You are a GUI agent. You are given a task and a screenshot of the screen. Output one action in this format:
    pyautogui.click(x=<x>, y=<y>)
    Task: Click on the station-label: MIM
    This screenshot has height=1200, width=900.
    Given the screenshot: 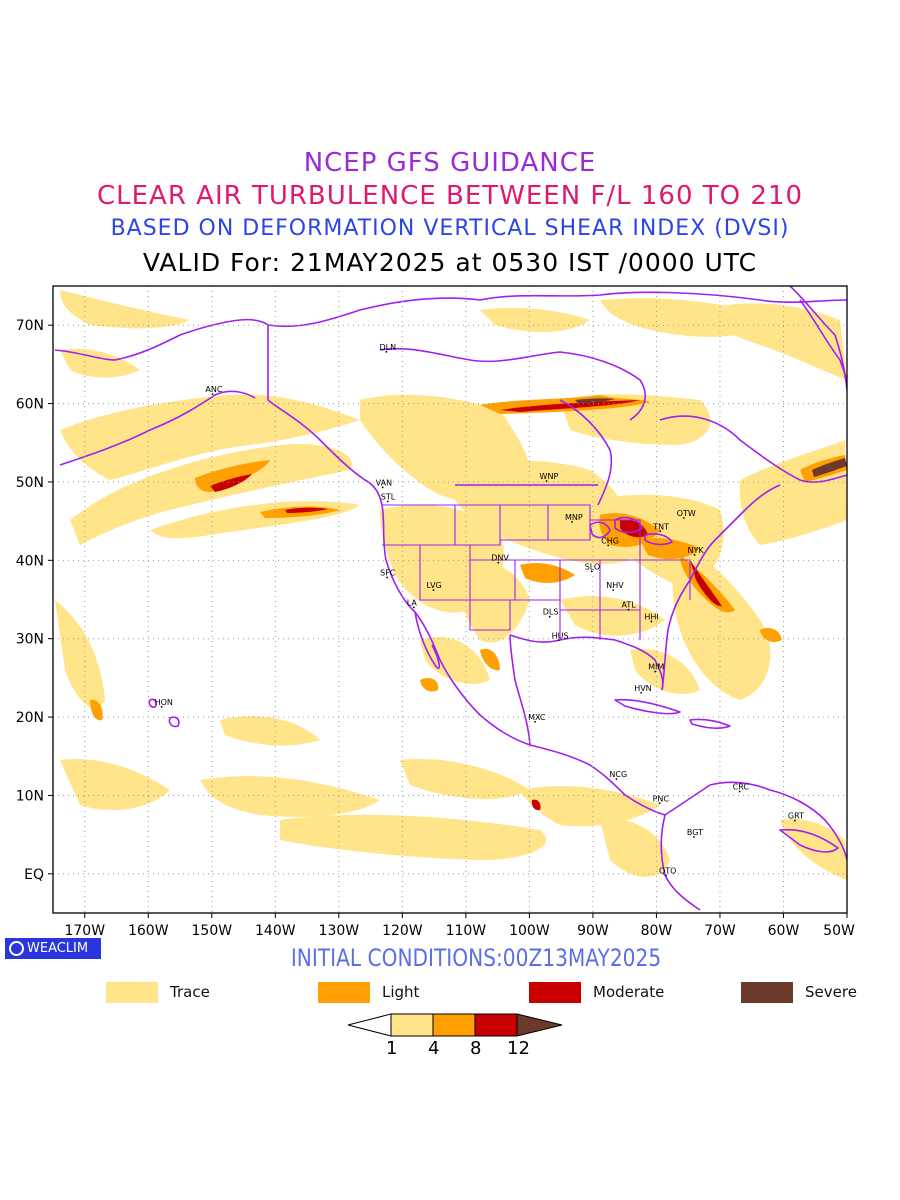 What is the action you would take?
    pyautogui.click(x=656, y=667)
    